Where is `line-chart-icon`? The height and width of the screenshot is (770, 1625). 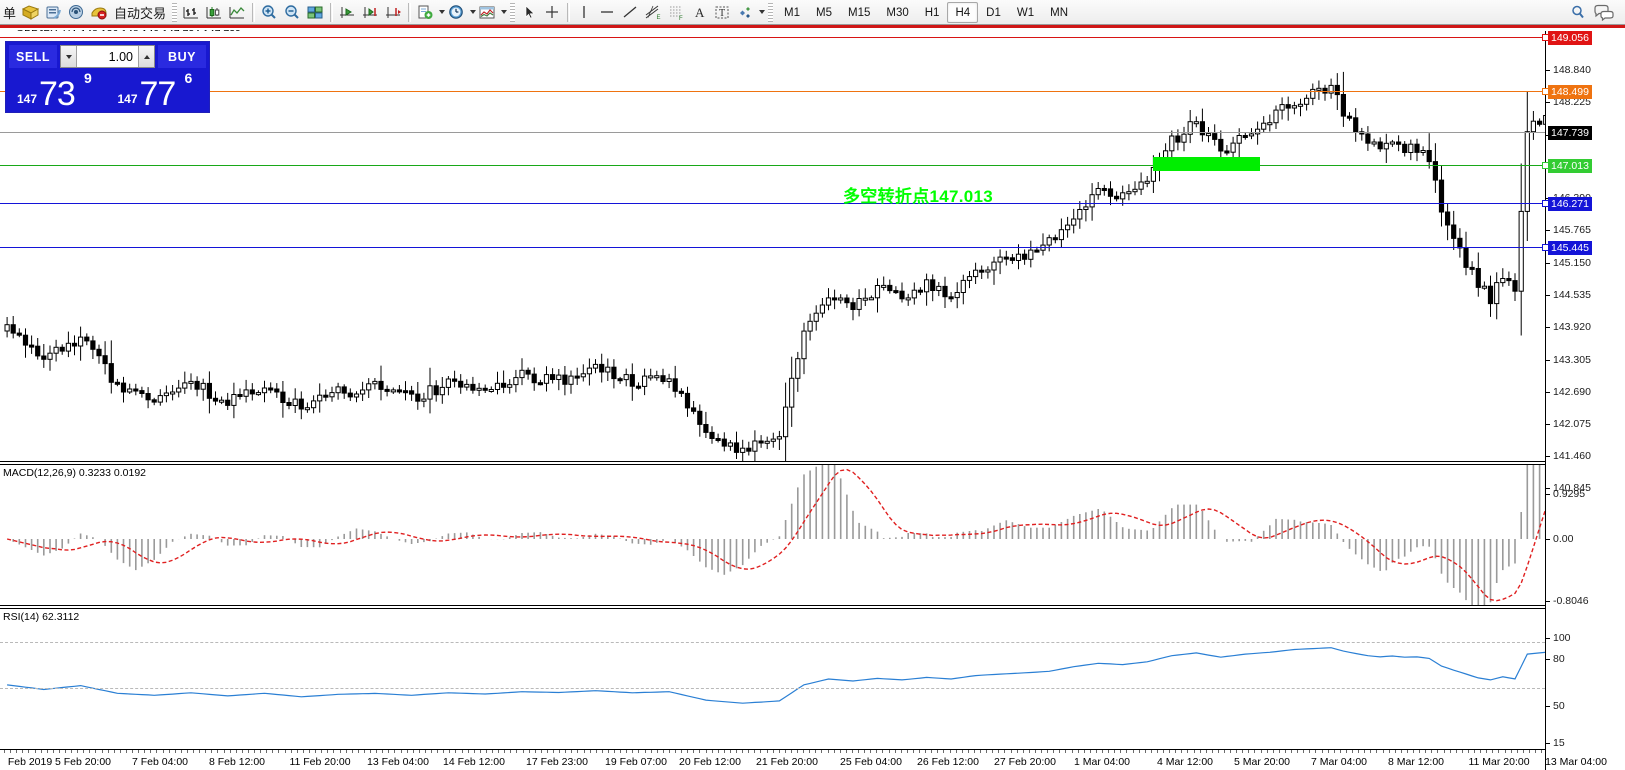
line-chart-icon is located at coordinates (237, 12).